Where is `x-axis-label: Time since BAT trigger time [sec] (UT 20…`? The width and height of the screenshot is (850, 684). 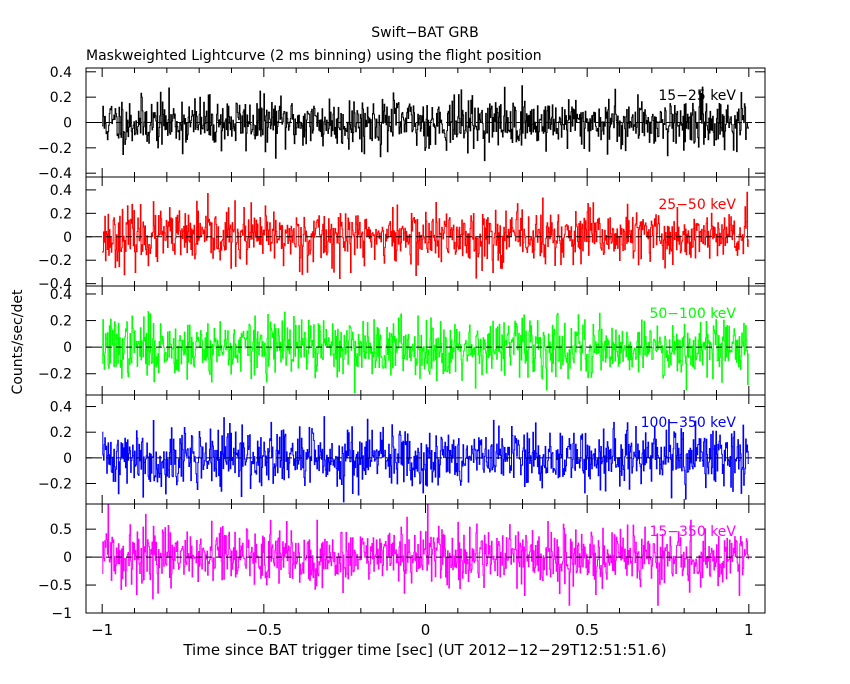
x-axis-label: Time since BAT trigger time [sec] (UT 20… is located at coordinates (424, 650).